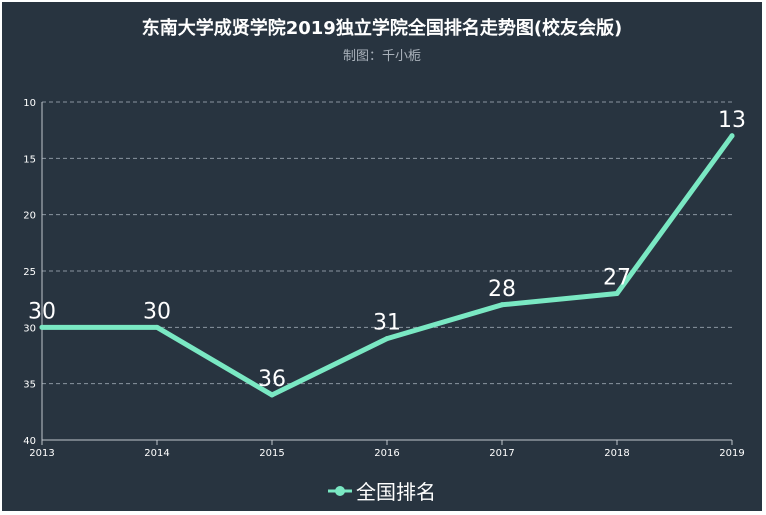  I want to click on y-tick-label: 20, so click(29, 216).